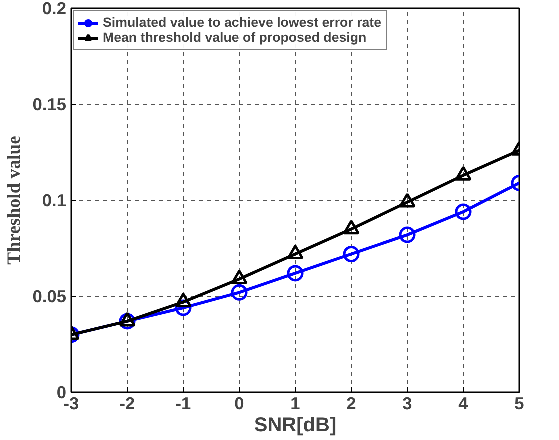 This screenshot has width=559, height=440. I want to click on x-tick-label: 1, so click(295, 404).